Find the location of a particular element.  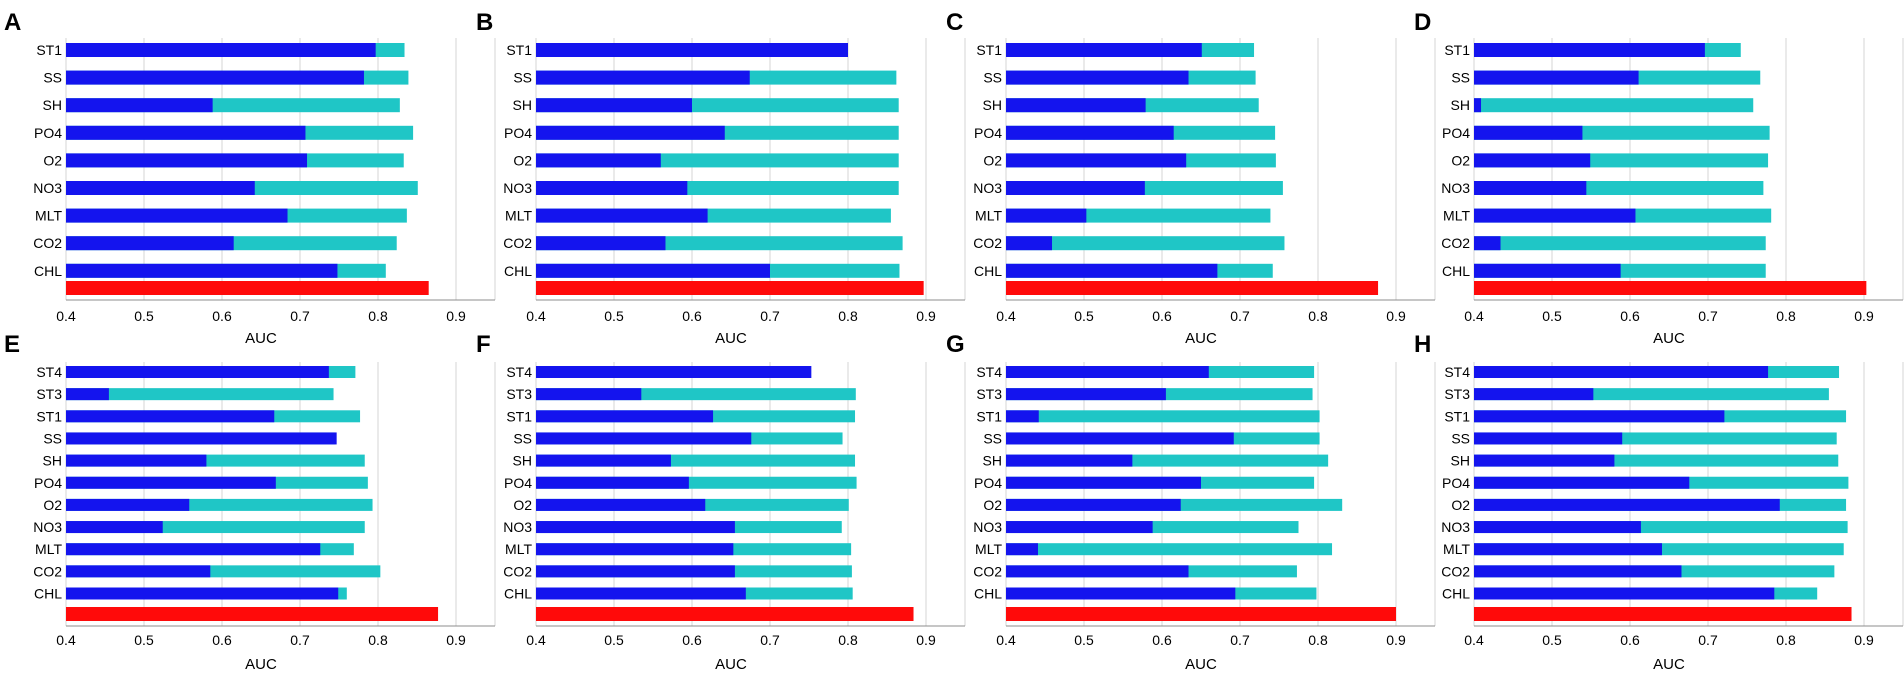

bar-partial-a-st1 is located at coordinates (221, 50).